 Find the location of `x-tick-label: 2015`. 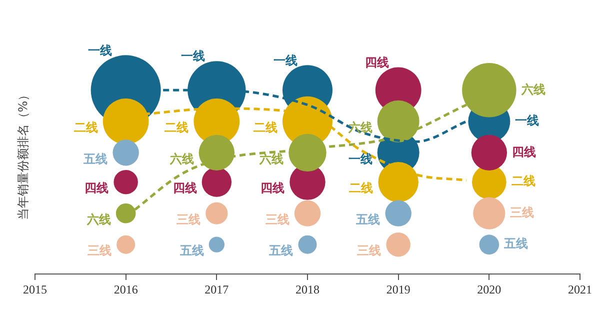

x-tick-label: 2015 is located at coordinates (35, 289).